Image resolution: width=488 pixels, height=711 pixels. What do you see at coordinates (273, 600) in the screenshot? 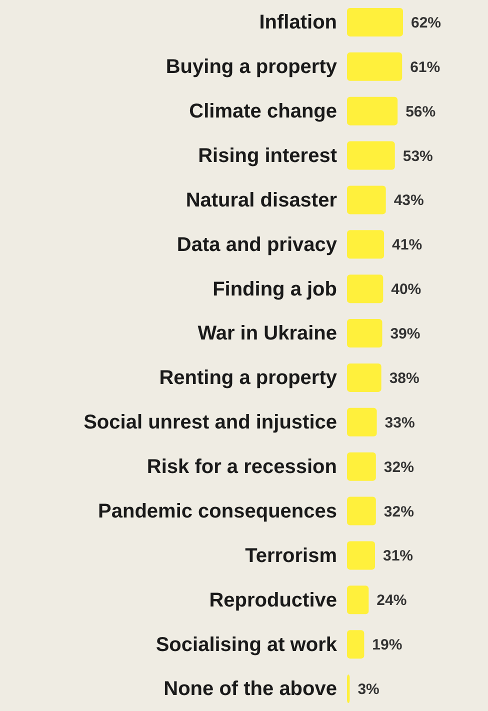
I see `y-tick-label: Reproductive` at bounding box center [273, 600].